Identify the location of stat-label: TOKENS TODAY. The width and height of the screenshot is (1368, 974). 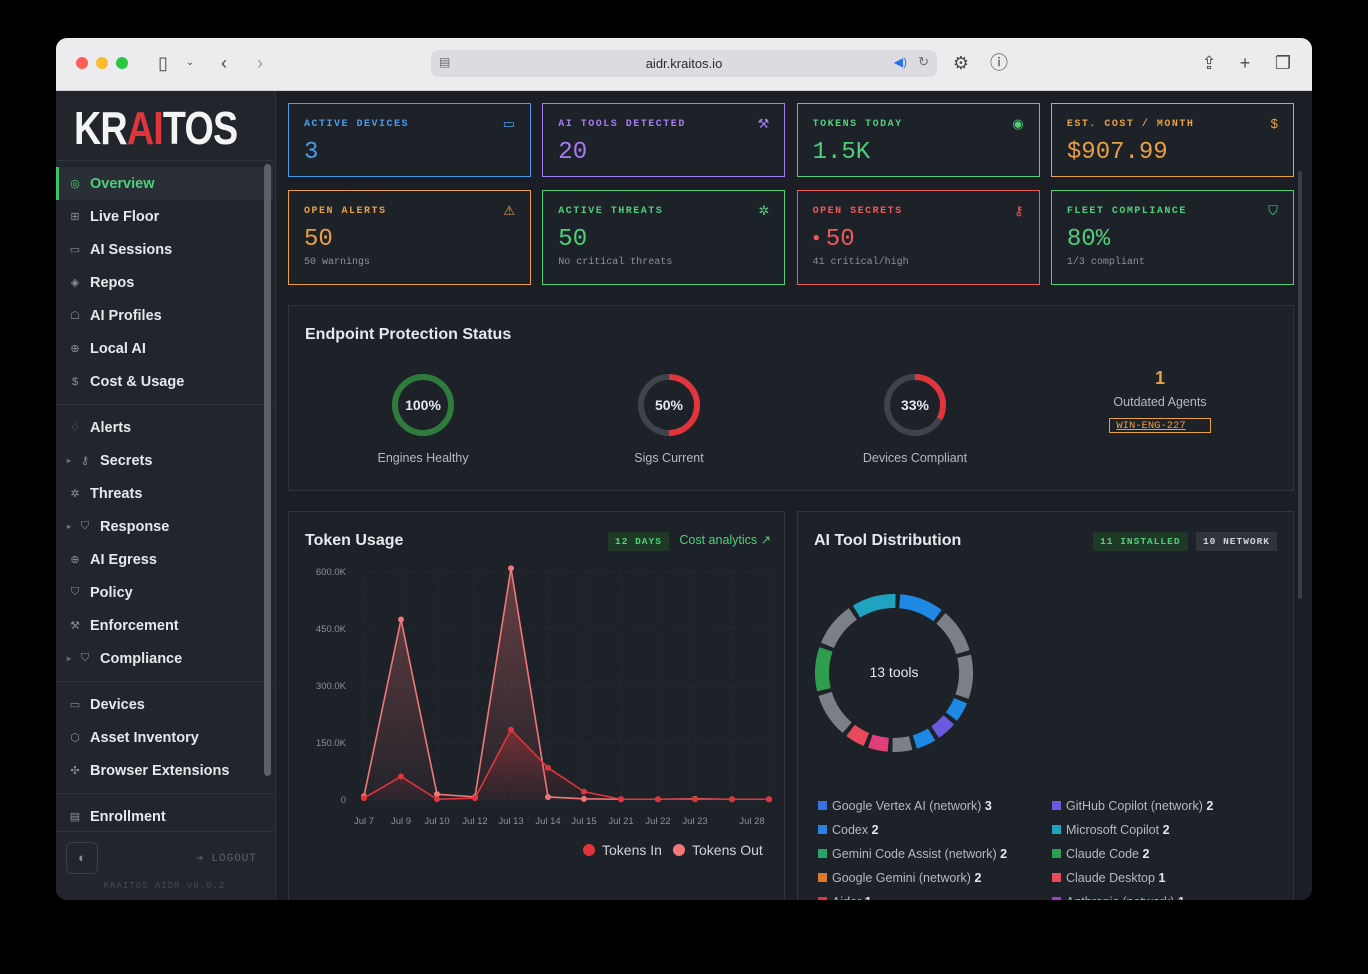
(857, 124).